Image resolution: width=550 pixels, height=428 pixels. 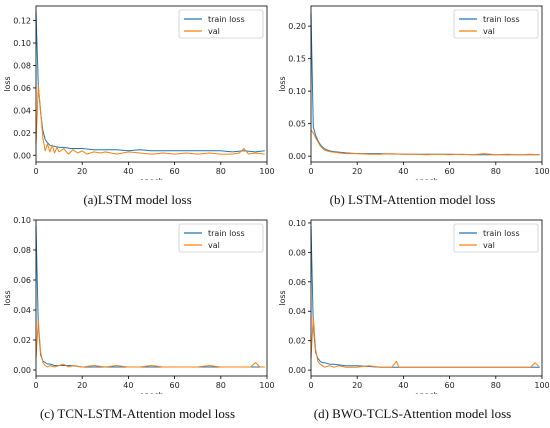 I want to click on y-tick-label-d: 0.08, so click(x=297, y=252).